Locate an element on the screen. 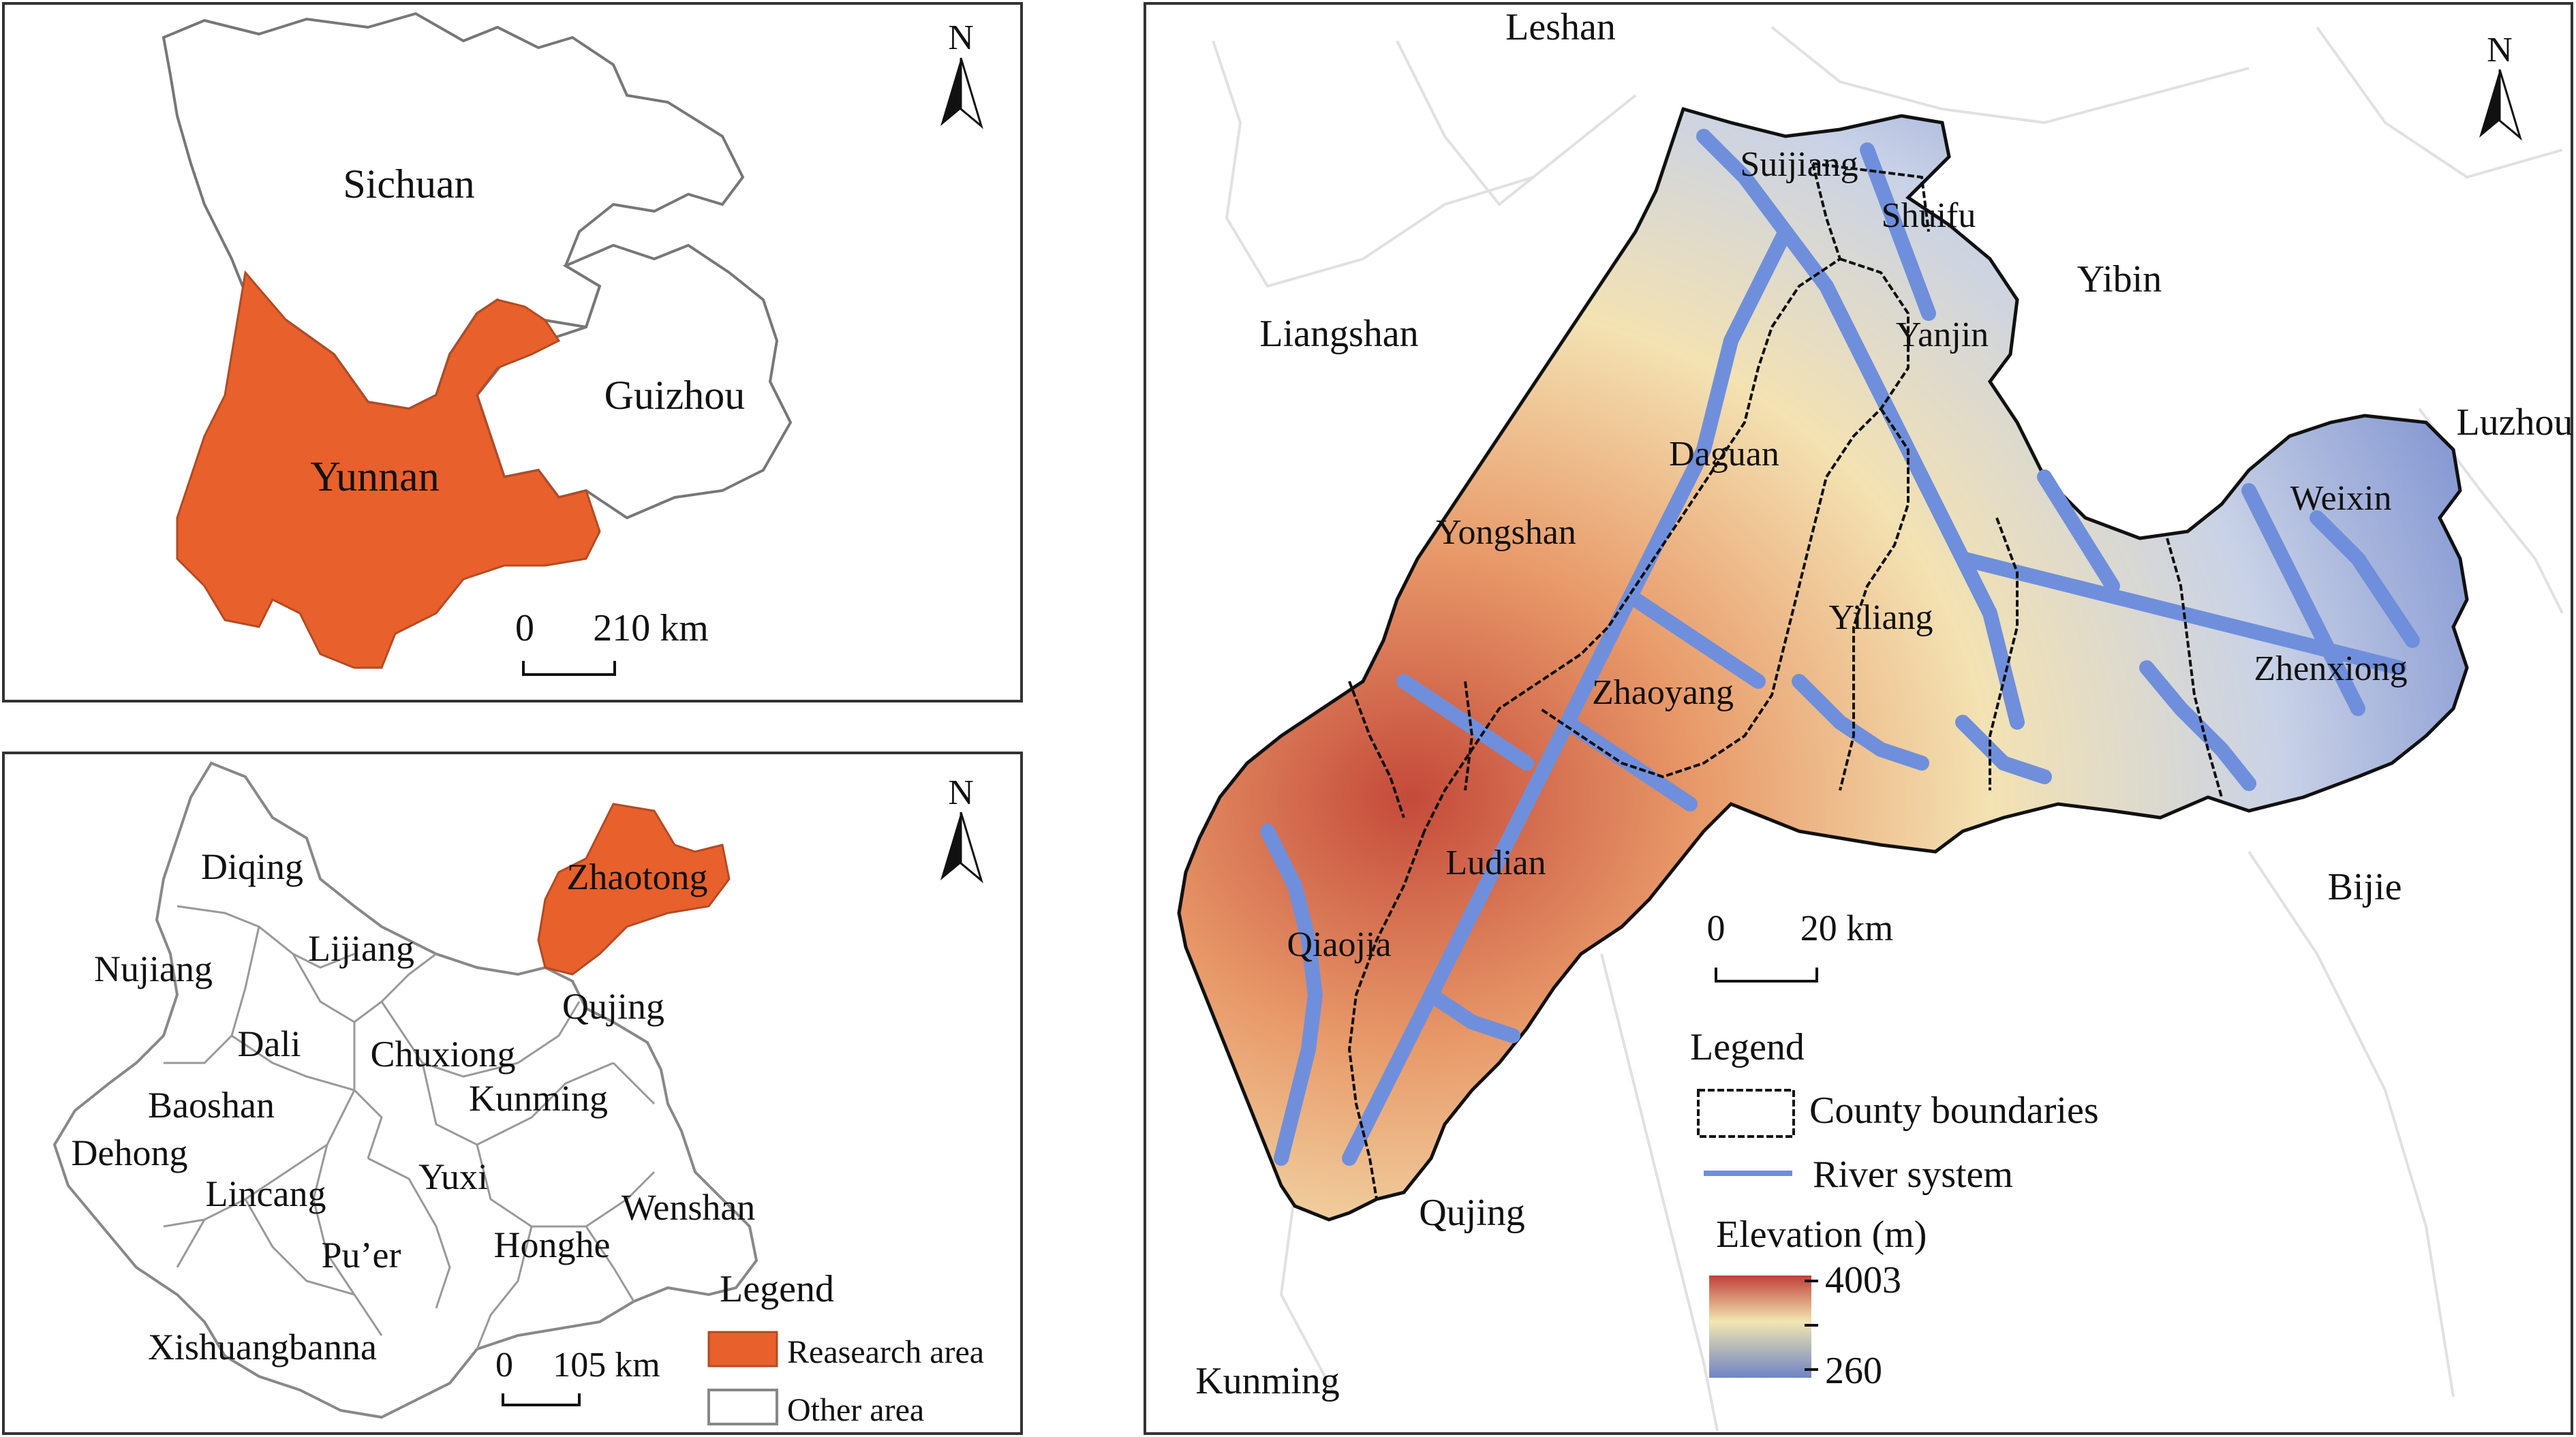 Image resolution: width=2576 pixels, height=1437 pixels. yunnan-province is located at coordinates (389, 469).